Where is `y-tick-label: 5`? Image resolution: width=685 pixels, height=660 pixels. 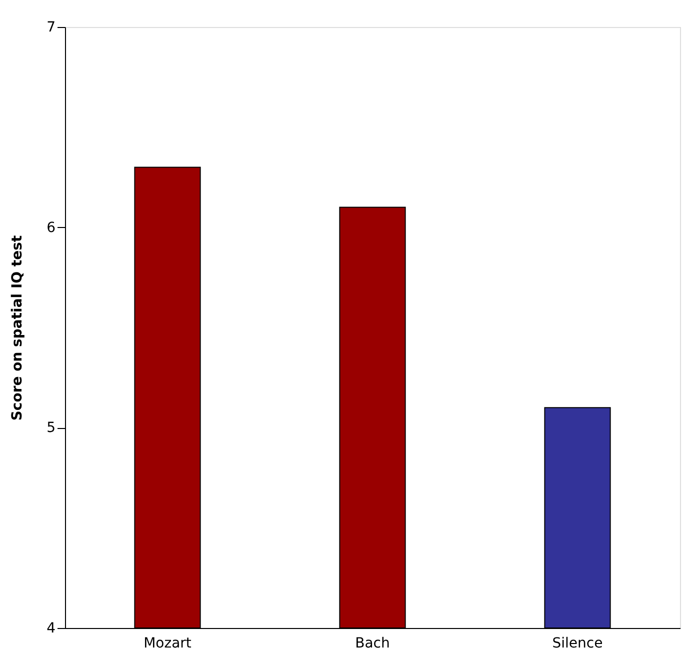 y-tick-label: 5 is located at coordinates (51, 428).